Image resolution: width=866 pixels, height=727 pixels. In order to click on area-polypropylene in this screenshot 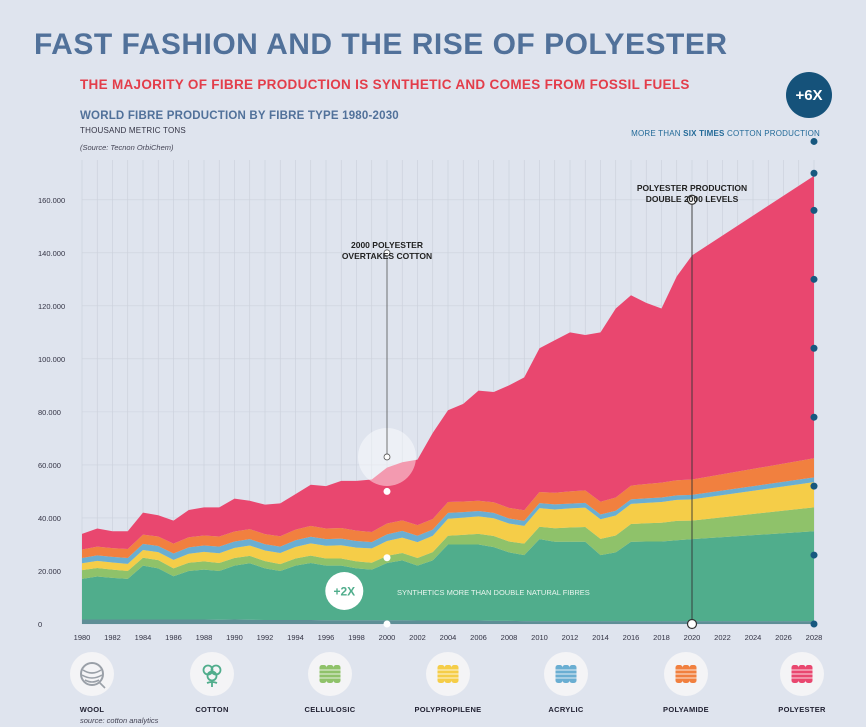, I will do `click(448, 526)`.